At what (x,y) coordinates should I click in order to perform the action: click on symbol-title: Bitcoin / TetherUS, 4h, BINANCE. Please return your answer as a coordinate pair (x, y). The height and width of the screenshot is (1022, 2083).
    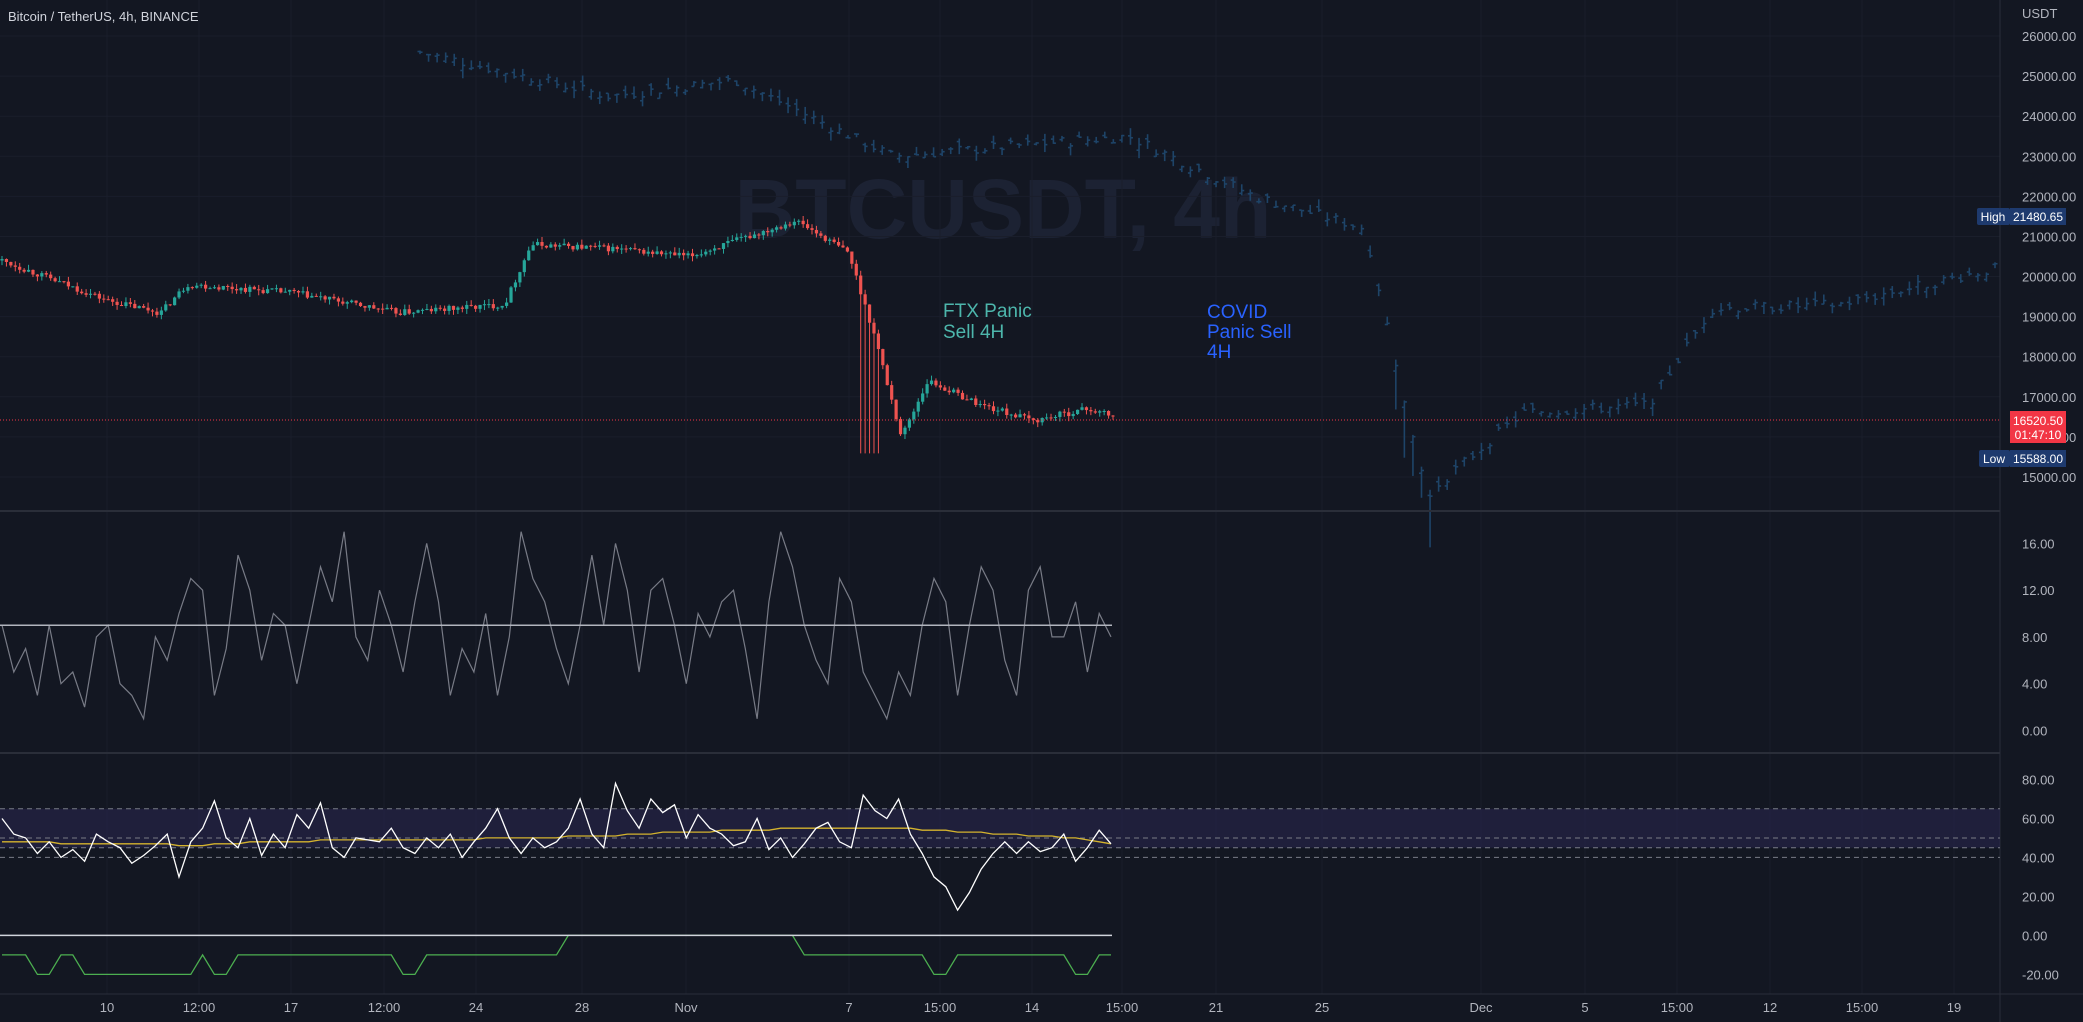
    Looking at the image, I should click on (103, 16).